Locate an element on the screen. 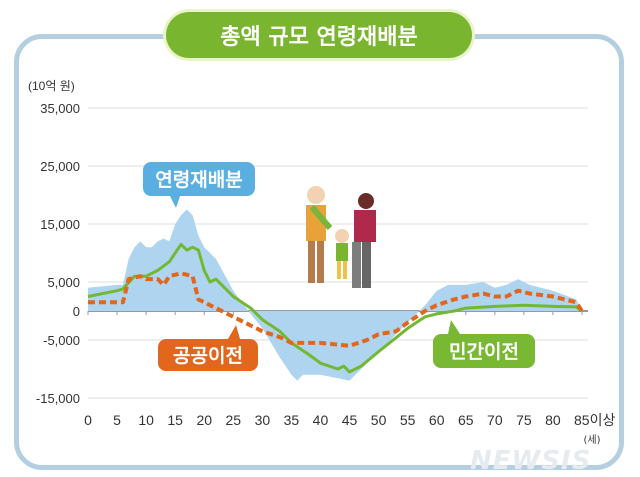 The height and width of the screenshot is (477, 640). legend-label: 연령재배분 is located at coordinates (198, 180).